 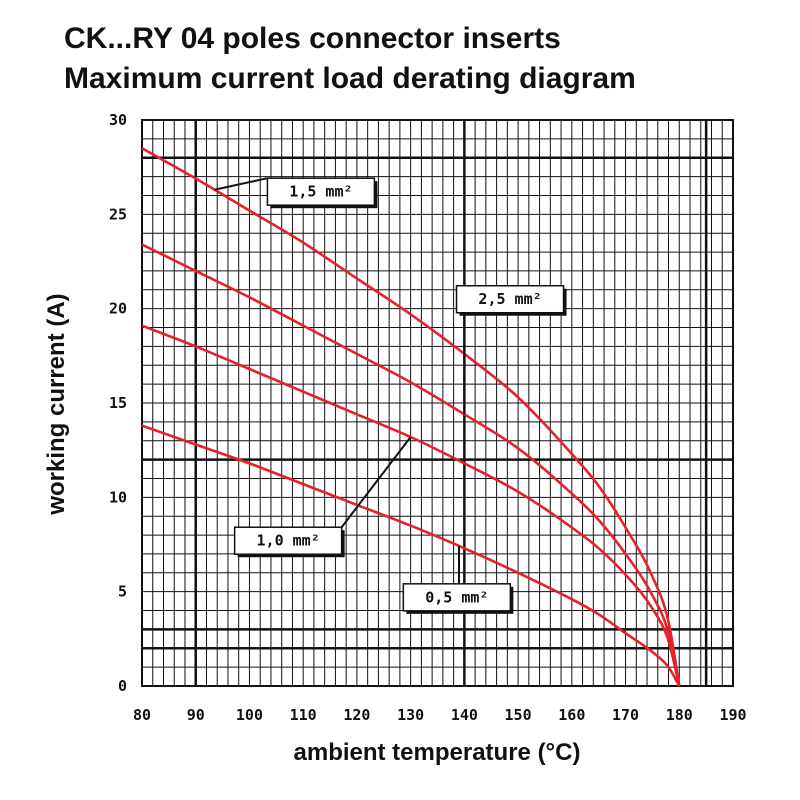 What do you see at coordinates (679, 715) in the screenshot?
I see `x-tick-label: 180` at bounding box center [679, 715].